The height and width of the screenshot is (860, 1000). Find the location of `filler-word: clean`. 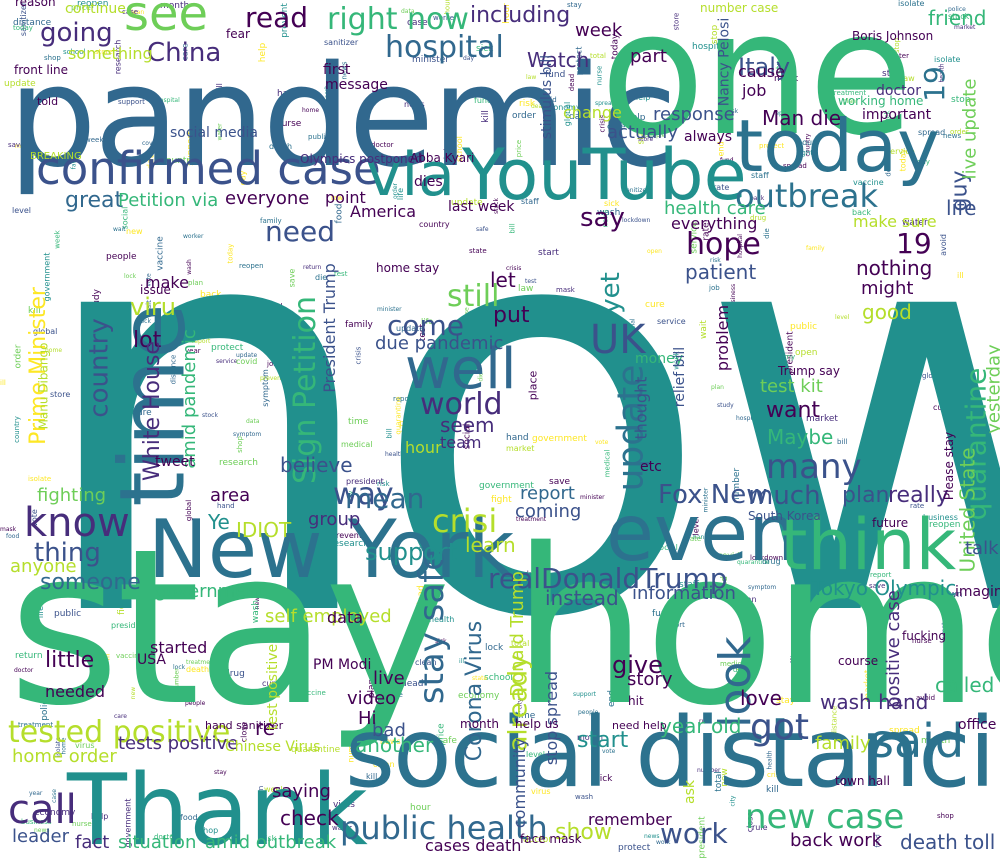

filler-word: clean is located at coordinates (136, 12).